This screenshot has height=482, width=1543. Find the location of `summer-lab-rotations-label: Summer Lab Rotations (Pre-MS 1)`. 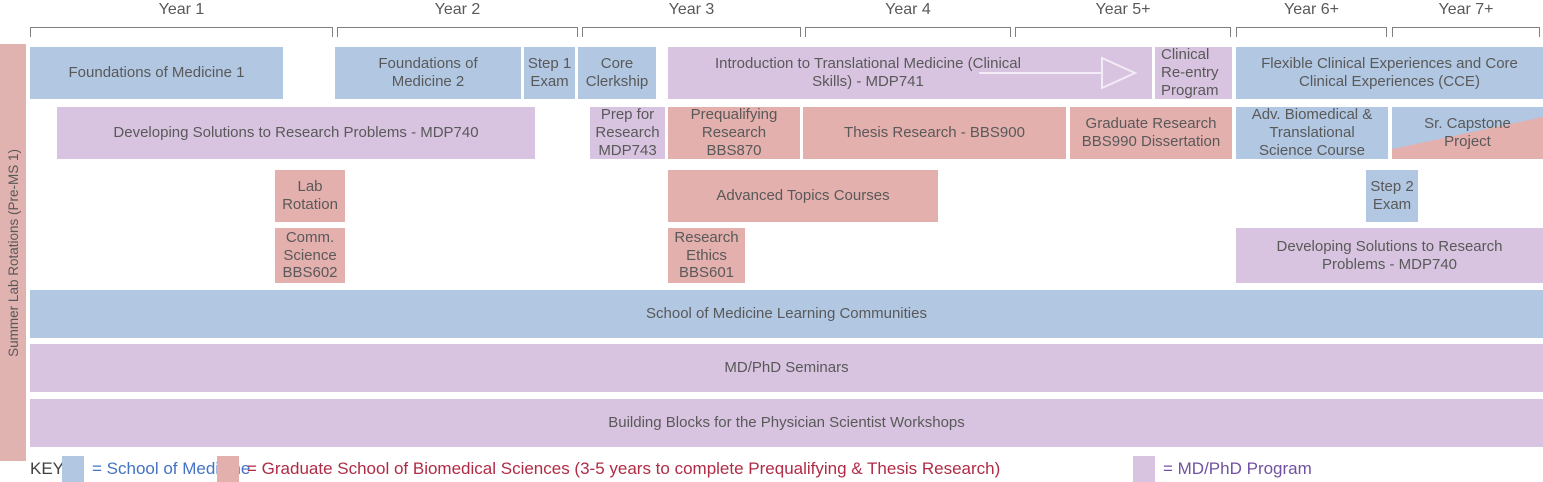

summer-lab-rotations-label: Summer Lab Rotations (Pre-MS 1) is located at coordinates (13, 252).